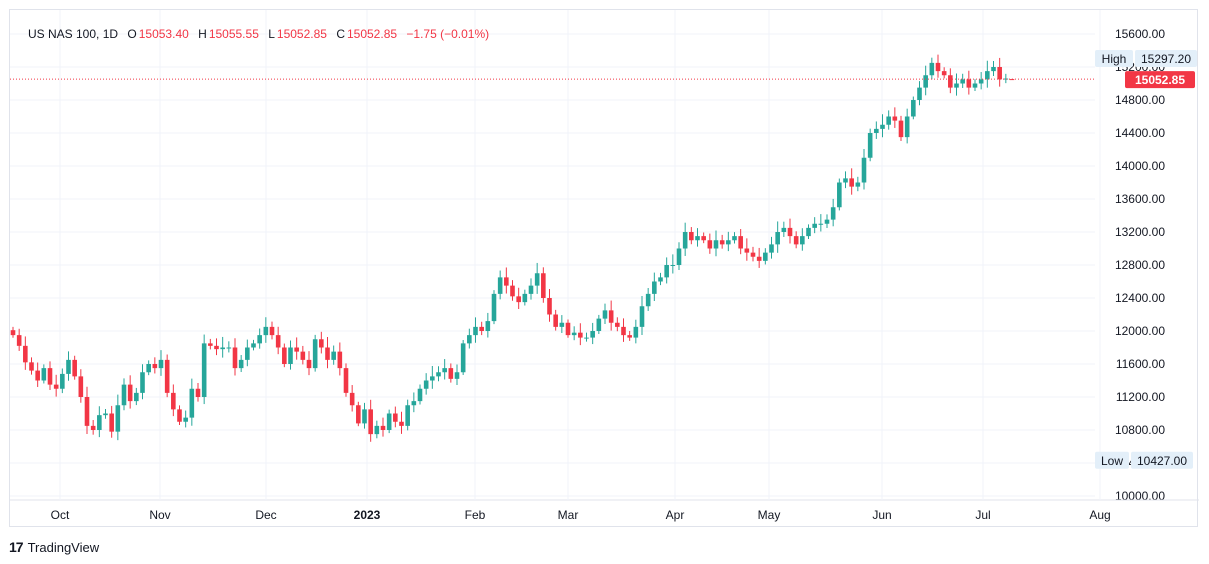 The height and width of the screenshot is (564, 1209). I want to click on y-tick-label: 12800.00, so click(1140, 265).